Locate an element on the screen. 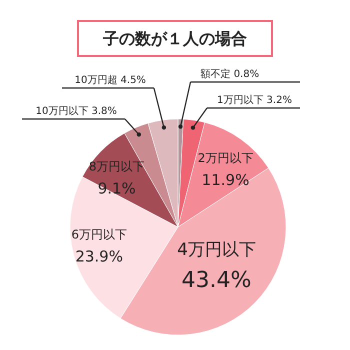 This screenshot has height=350, width=350. data-label: 43.4% is located at coordinates (217, 280).